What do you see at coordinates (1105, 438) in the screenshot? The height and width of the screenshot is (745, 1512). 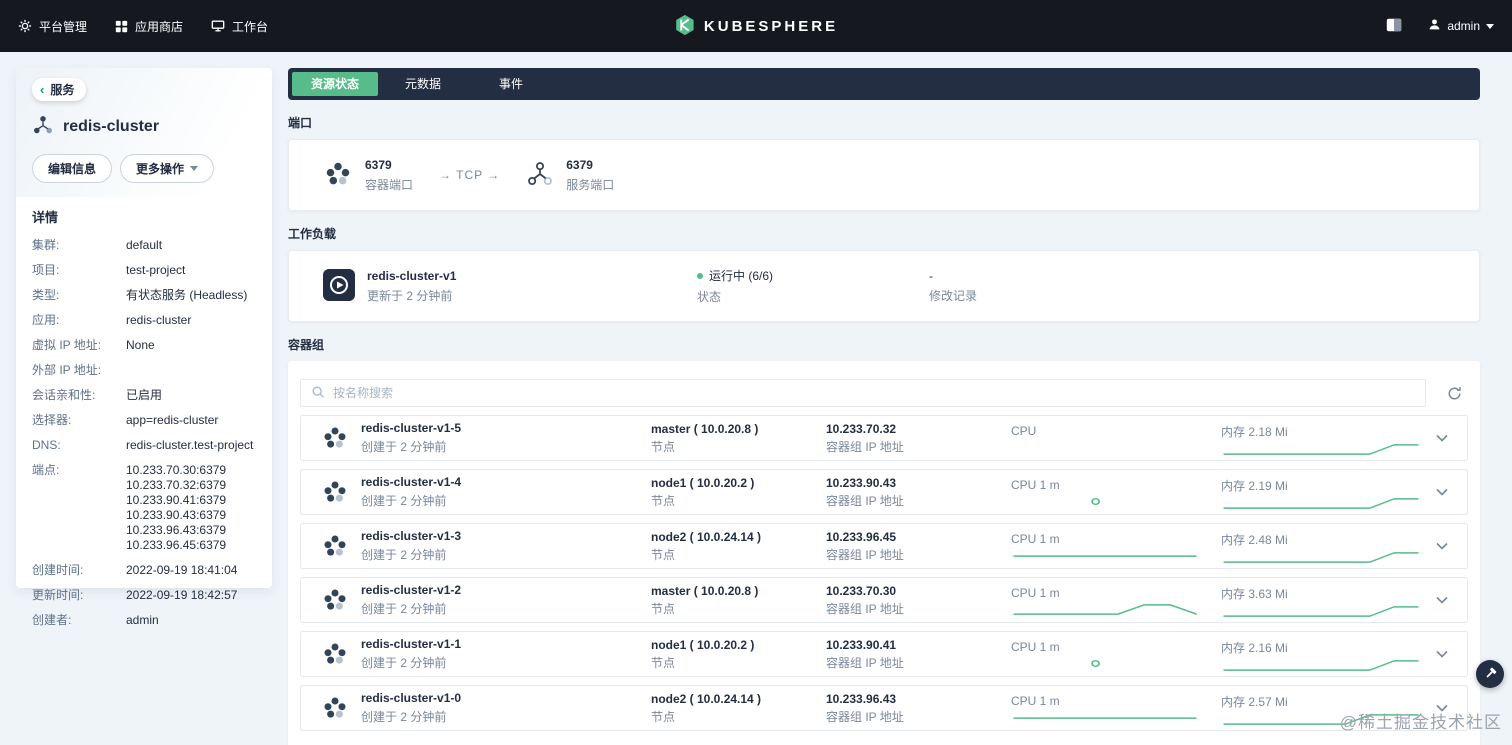 I see `pod-cpu-metric: CPU` at bounding box center [1105, 438].